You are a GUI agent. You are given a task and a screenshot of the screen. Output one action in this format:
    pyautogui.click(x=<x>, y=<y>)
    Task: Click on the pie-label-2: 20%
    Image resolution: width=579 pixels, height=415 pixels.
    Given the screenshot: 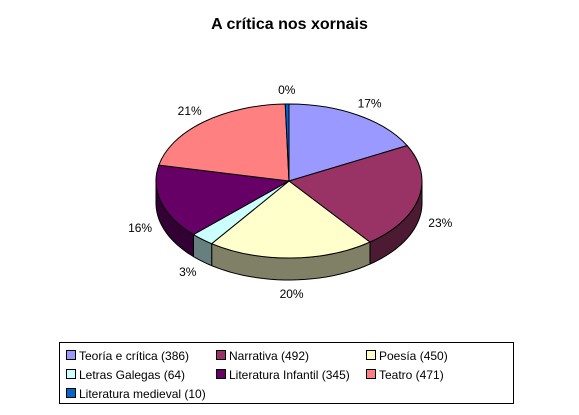 What is the action you would take?
    pyautogui.click(x=292, y=294)
    